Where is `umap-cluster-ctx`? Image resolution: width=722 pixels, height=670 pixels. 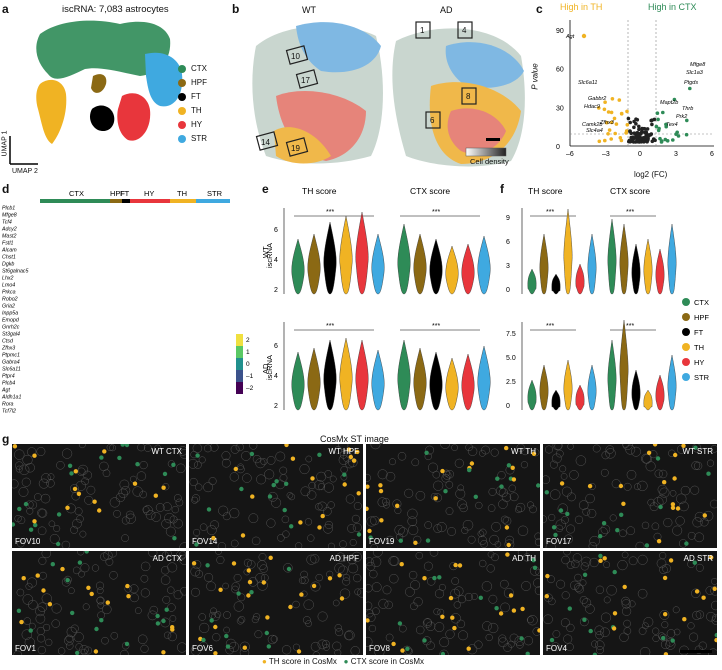
umap-cluster-ctx is located at coordinates (103, 49).